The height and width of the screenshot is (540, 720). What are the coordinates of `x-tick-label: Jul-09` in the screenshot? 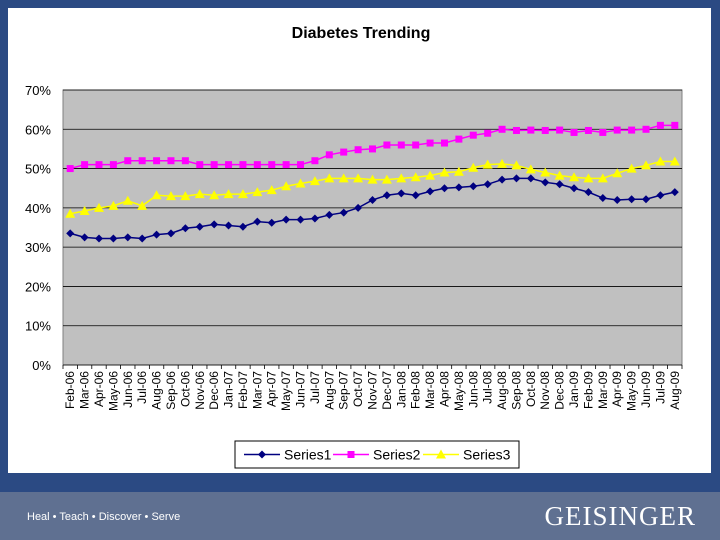 It's located at (660, 387).